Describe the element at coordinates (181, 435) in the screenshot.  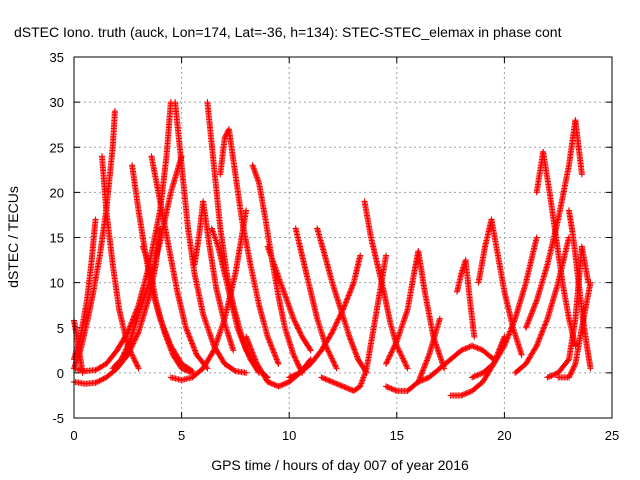
I see `x-tick-label: 5` at that location.